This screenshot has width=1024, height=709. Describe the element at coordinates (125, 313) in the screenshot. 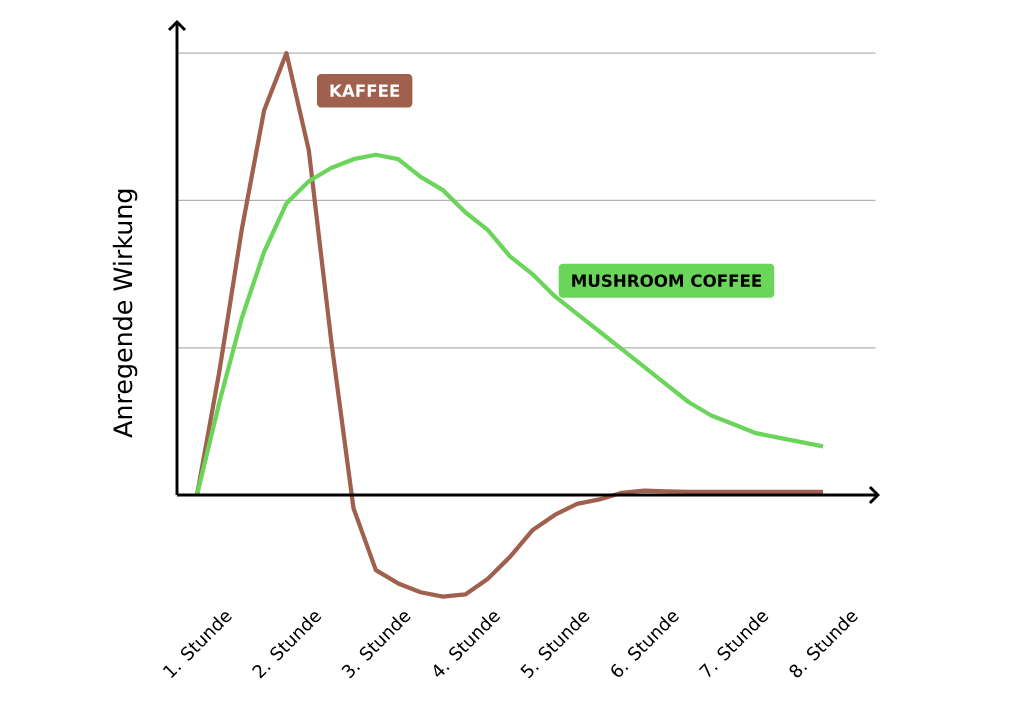

I see `y-axis-title: Anregende Wirkung` at that location.